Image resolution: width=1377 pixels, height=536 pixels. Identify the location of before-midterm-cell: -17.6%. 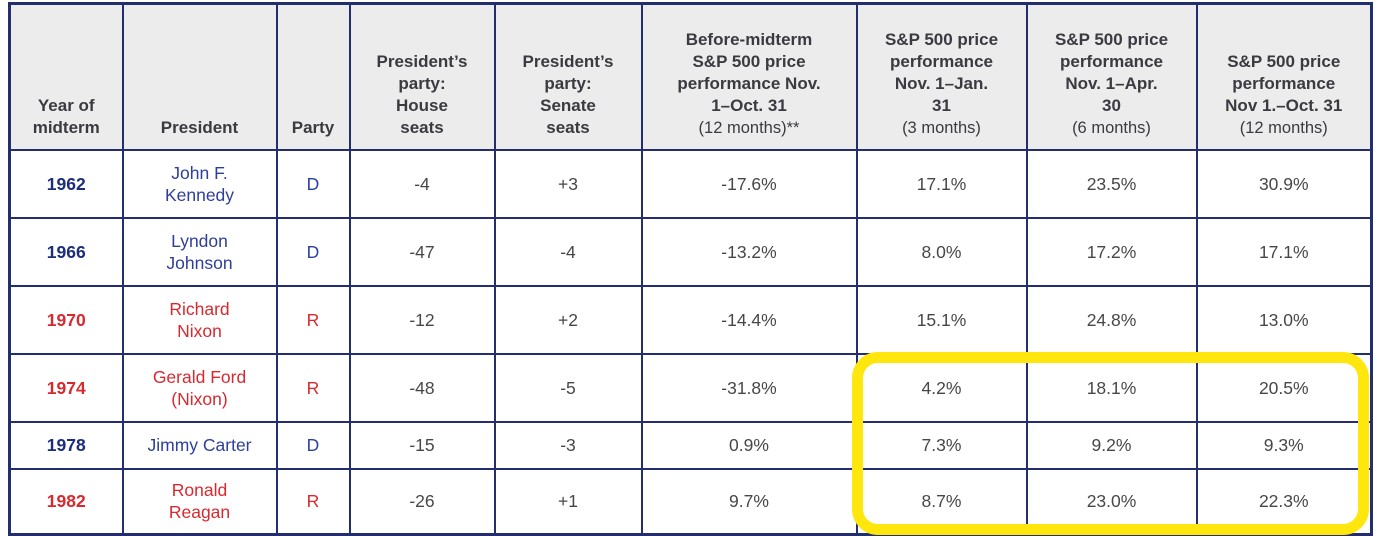
(749, 183).